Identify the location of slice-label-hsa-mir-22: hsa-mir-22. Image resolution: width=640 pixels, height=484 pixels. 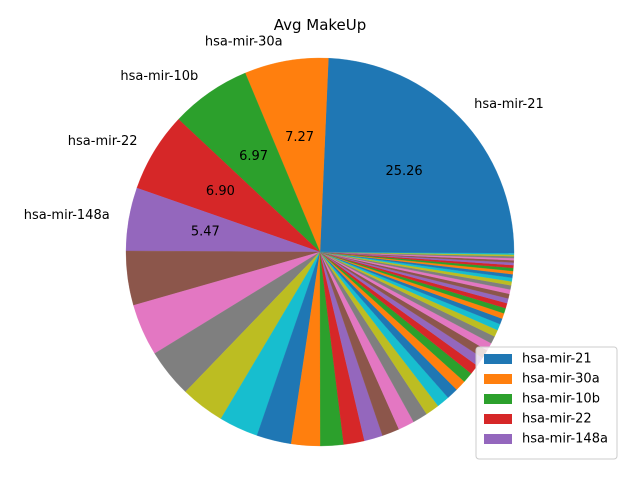
(103, 141).